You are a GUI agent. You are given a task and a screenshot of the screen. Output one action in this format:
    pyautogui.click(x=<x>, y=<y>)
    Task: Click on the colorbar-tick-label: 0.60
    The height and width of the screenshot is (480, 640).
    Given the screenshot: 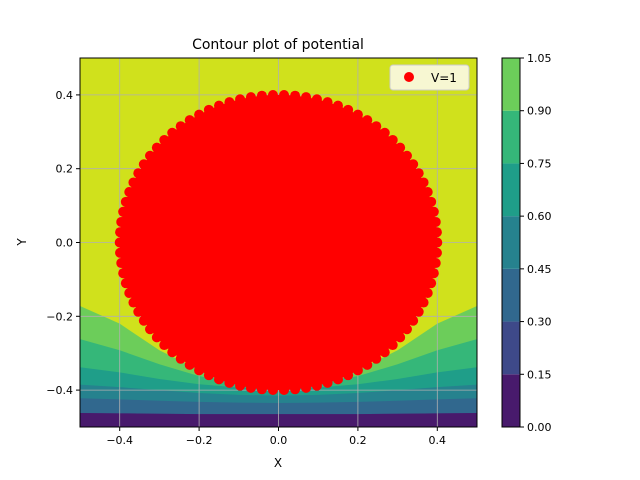 What is the action you would take?
    pyautogui.click(x=539, y=216)
    